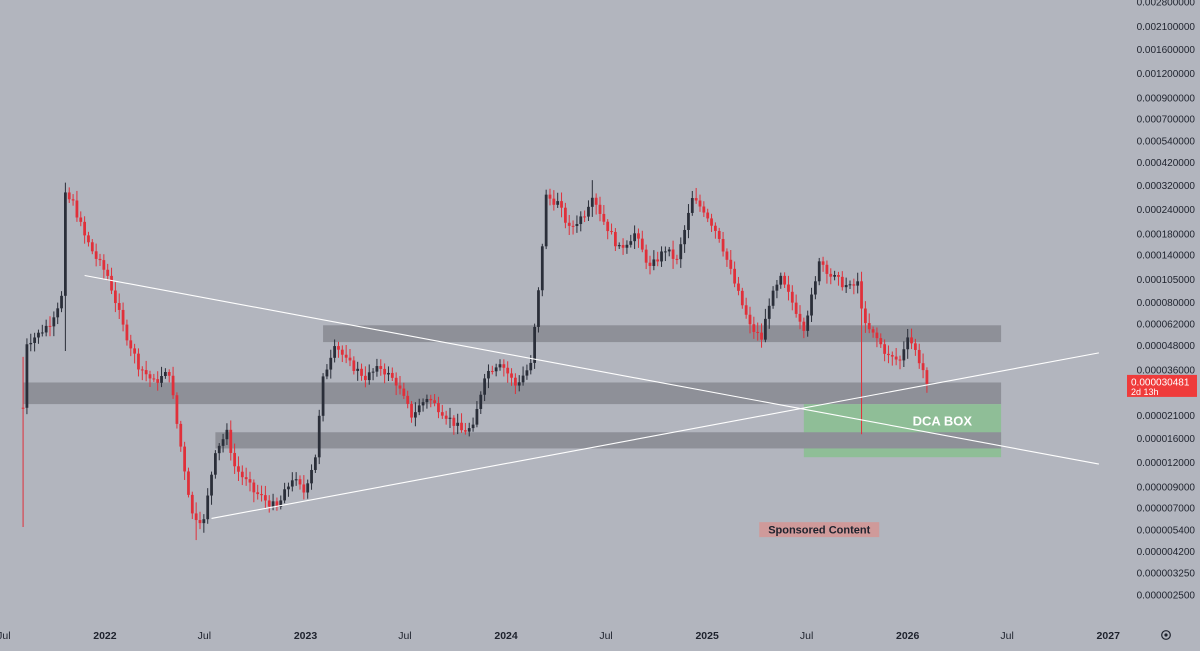 This screenshot has width=1200, height=651. I want to click on price-tick-label: 0.000016000, so click(1166, 439).